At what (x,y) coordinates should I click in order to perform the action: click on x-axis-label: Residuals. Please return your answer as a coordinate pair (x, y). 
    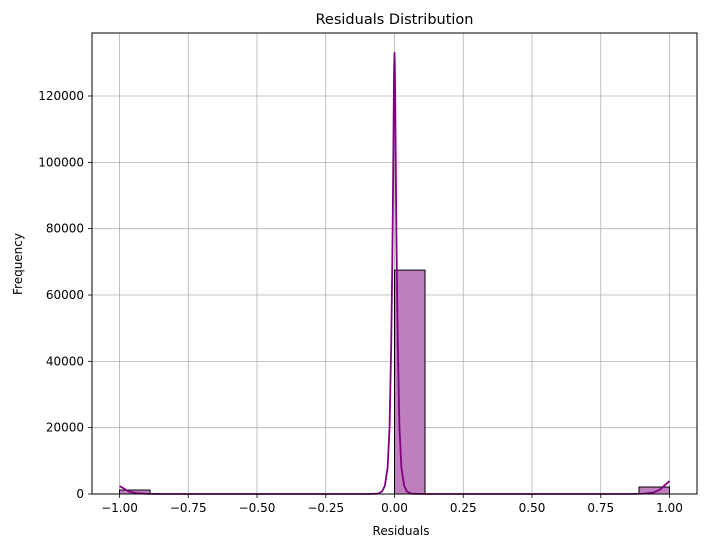
    Looking at the image, I should click on (401, 531).